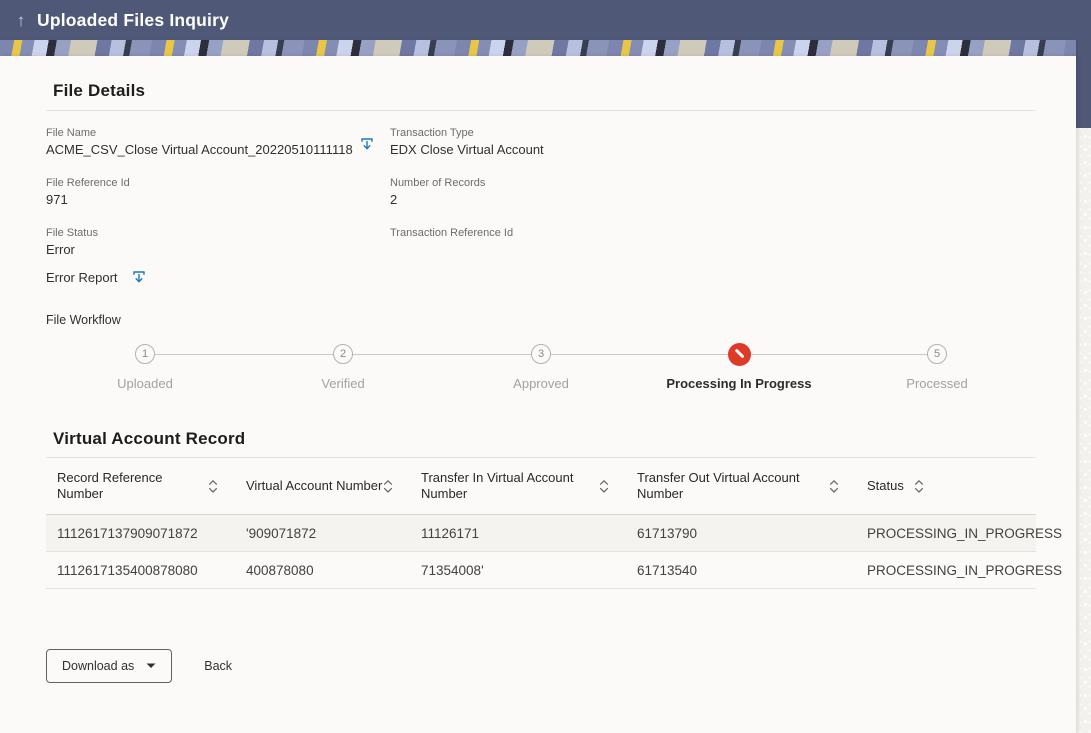 The image size is (1091, 733). Describe the element at coordinates (314, 485) in the screenshot. I see `column-label: Virtual Account Number` at that location.